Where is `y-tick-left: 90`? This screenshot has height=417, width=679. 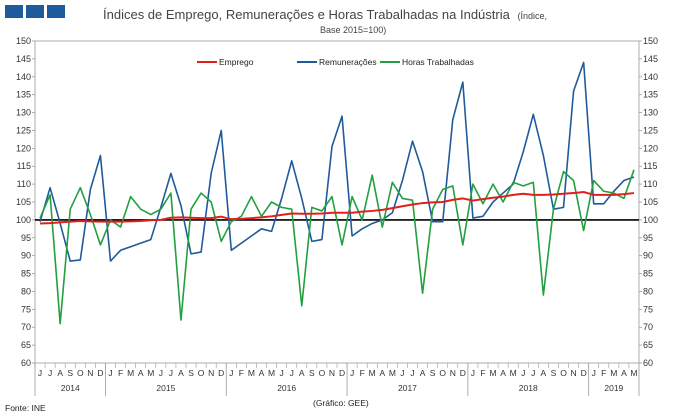 y-tick-left: 90 is located at coordinates (26, 256).